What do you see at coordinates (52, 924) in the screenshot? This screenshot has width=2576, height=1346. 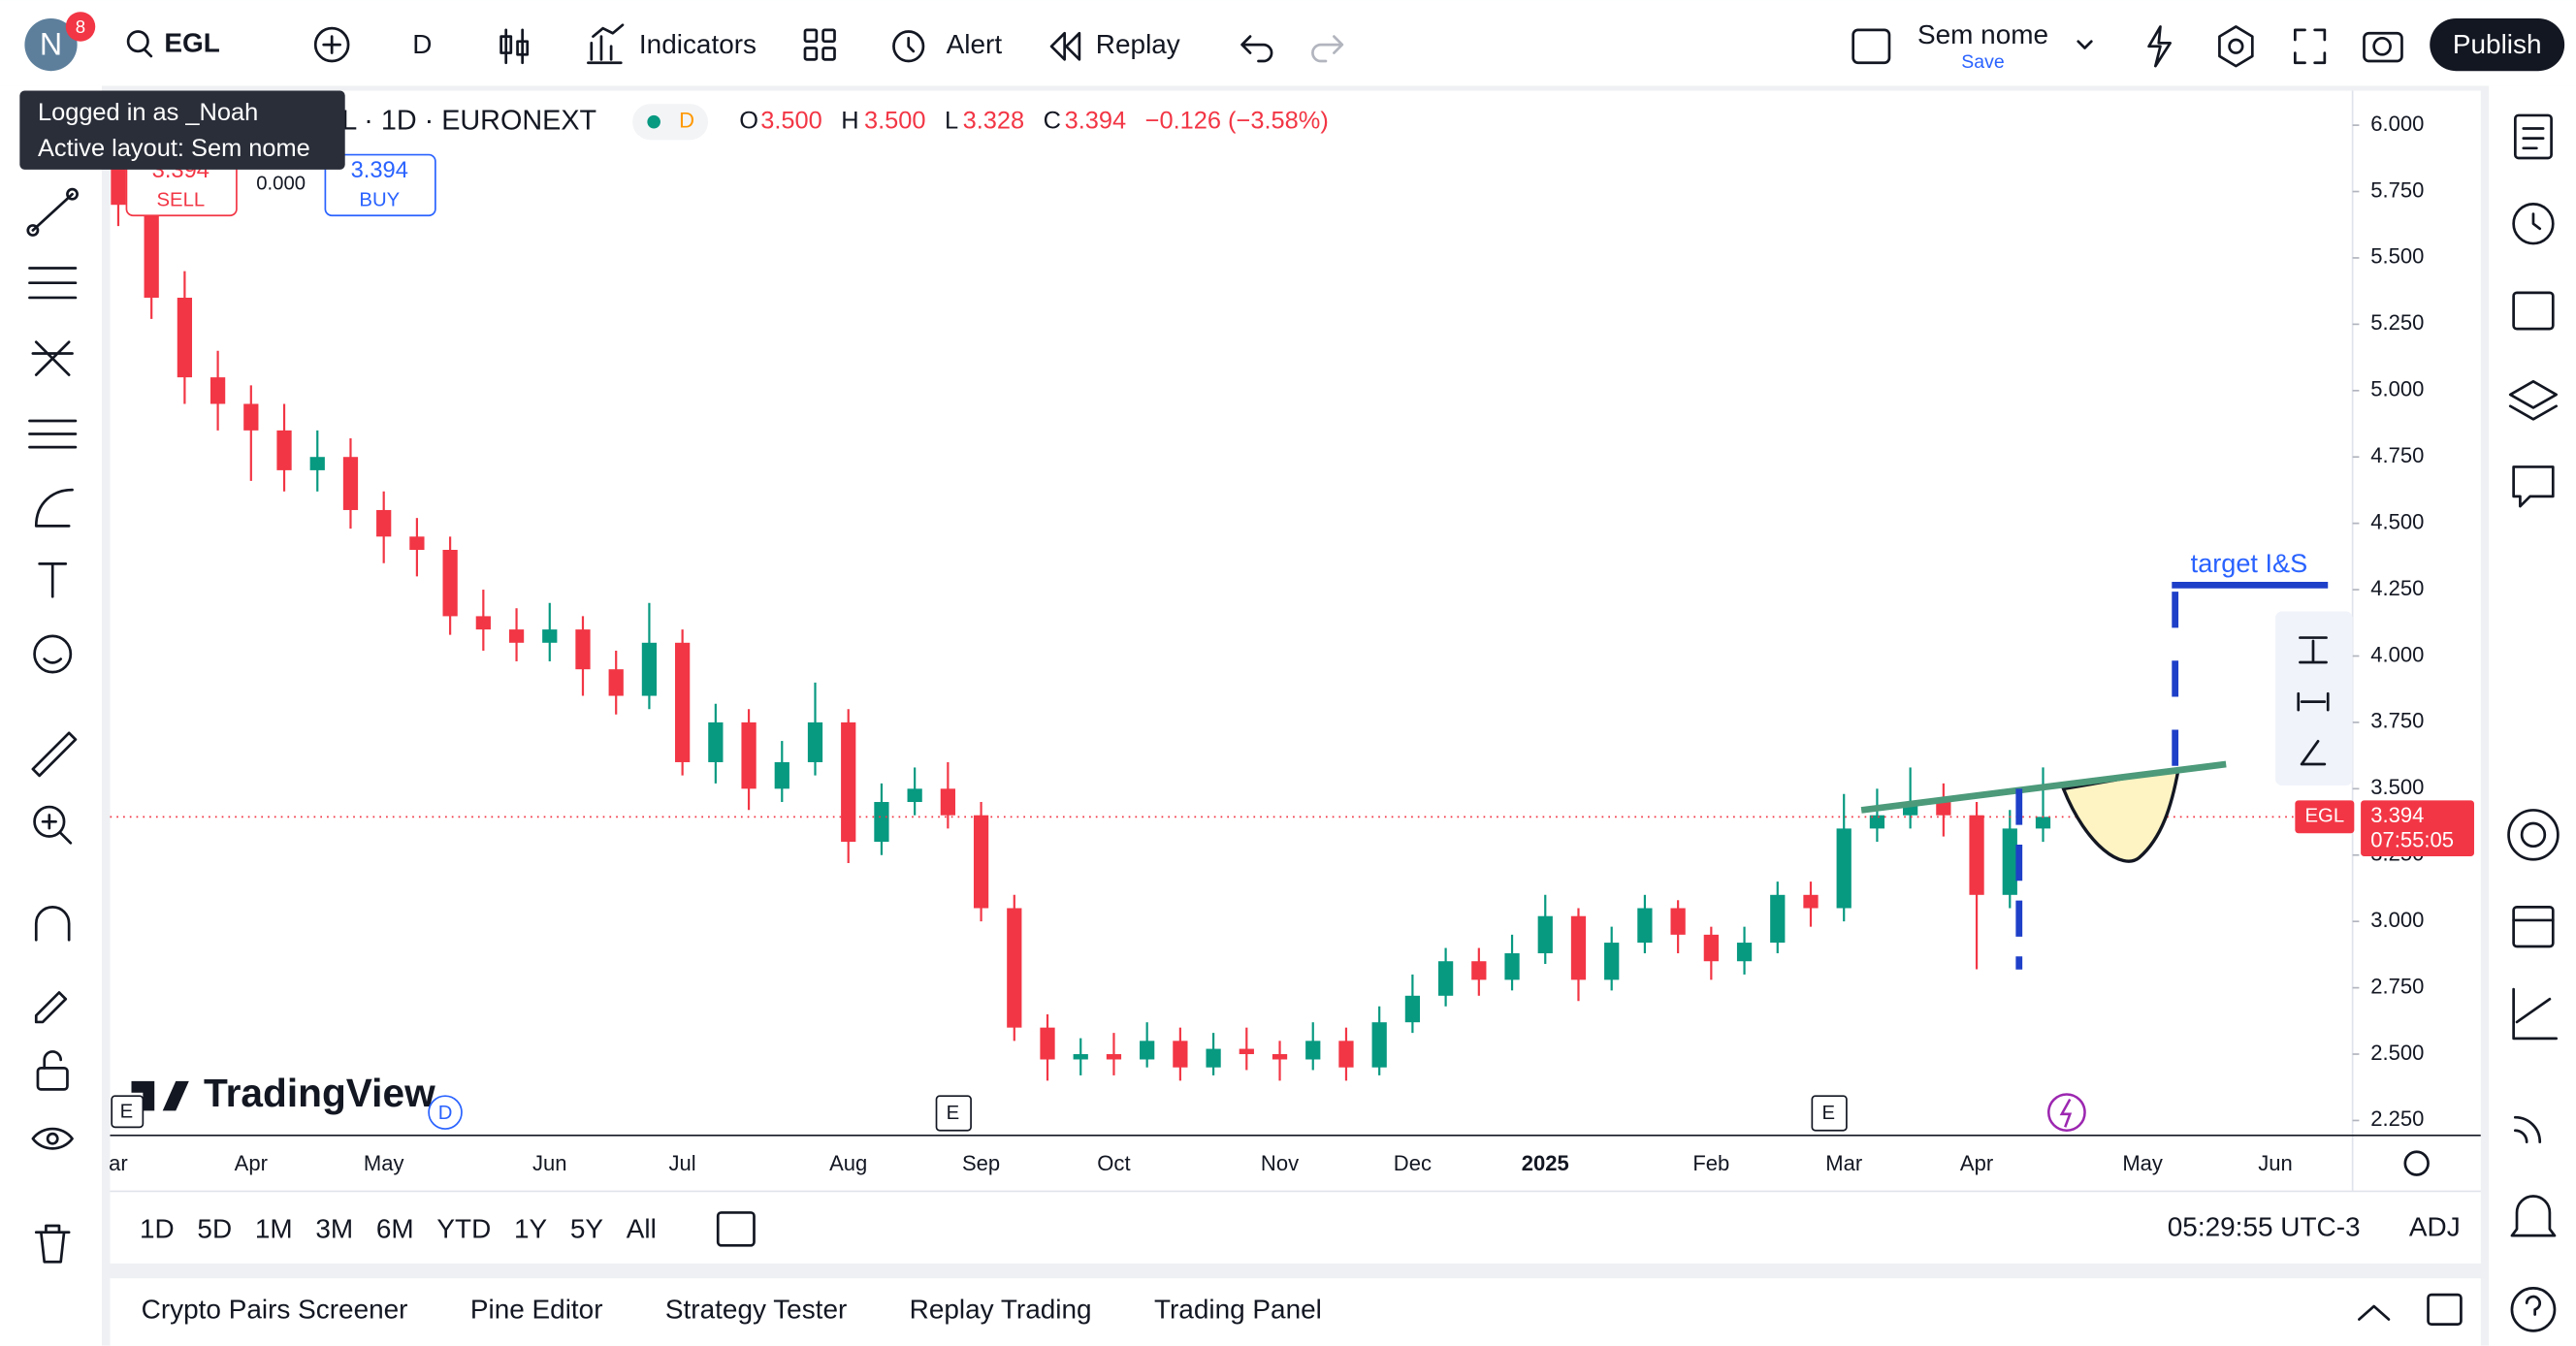 I see `magnet-tool` at bounding box center [52, 924].